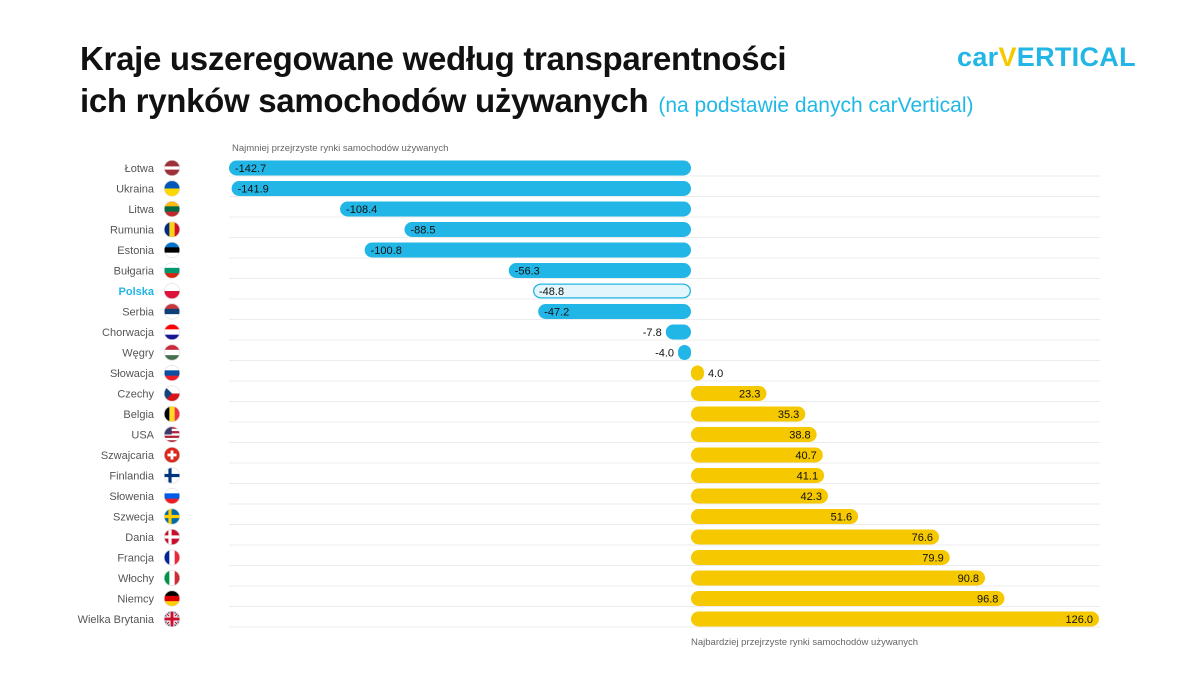 The width and height of the screenshot is (1200, 685). What do you see at coordinates (599, 270) in the screenshot?
I see `bar-bulgaria` at bounding box center [599, 270].